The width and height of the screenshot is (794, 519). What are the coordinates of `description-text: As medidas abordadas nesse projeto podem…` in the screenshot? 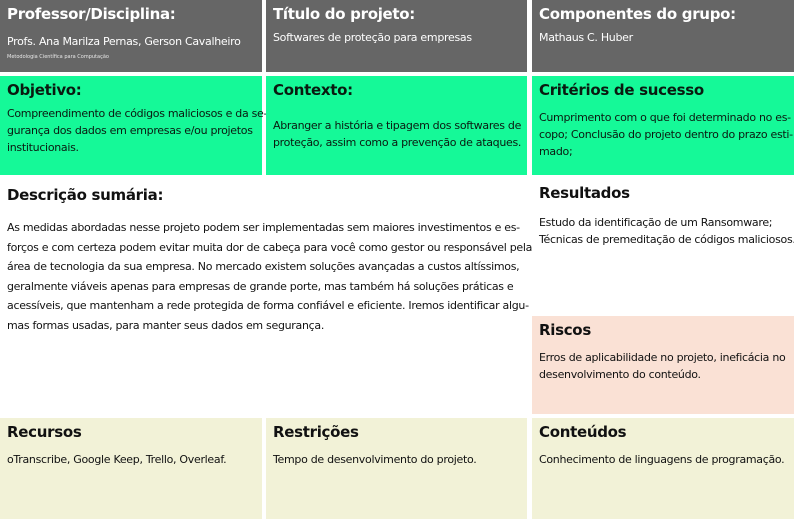 It's located at (270, 276).